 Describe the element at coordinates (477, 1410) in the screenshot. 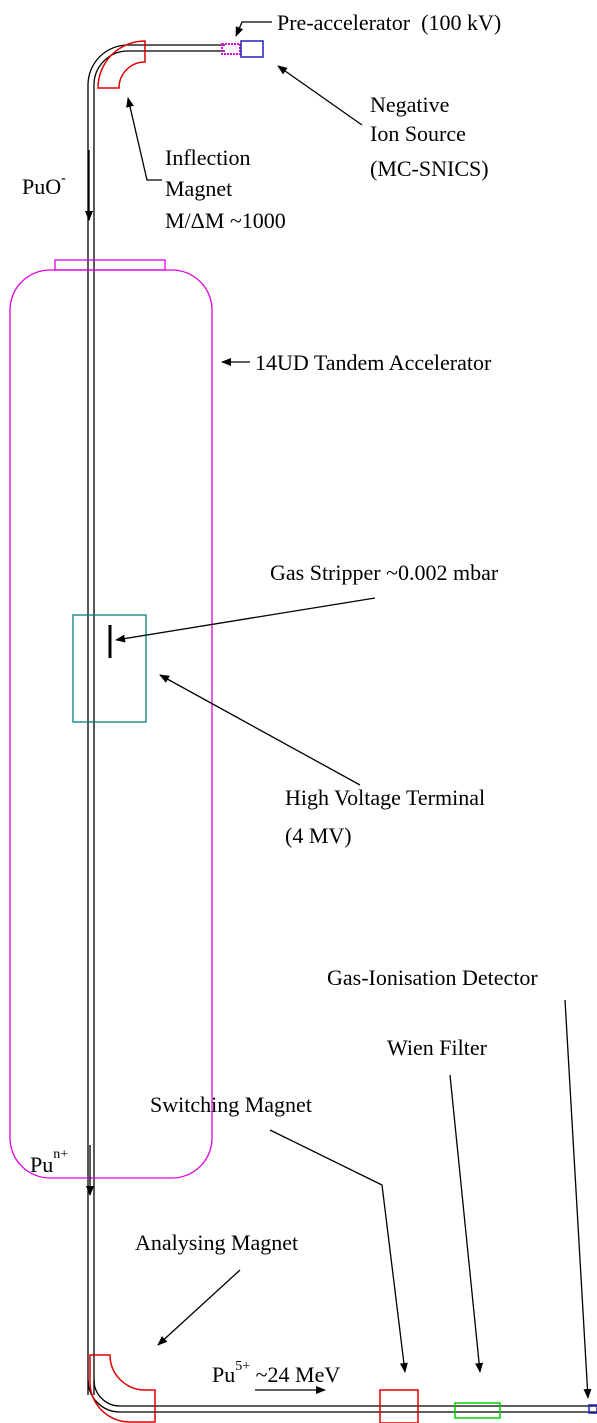

I see `wien-filter-shape` at that location.